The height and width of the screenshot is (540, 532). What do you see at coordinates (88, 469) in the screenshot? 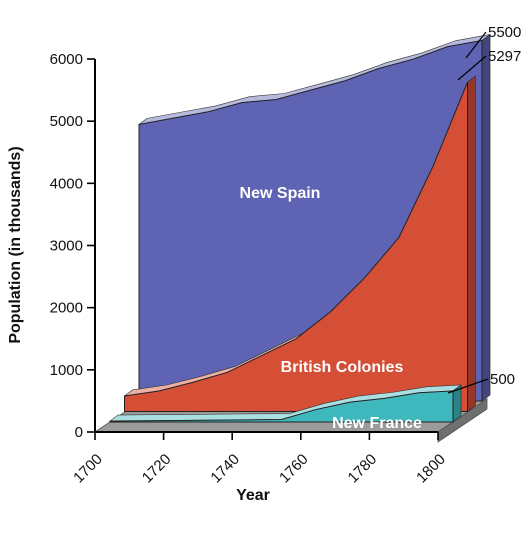
I see `x-tick-label: 1700` at bounding box center [88, 469].